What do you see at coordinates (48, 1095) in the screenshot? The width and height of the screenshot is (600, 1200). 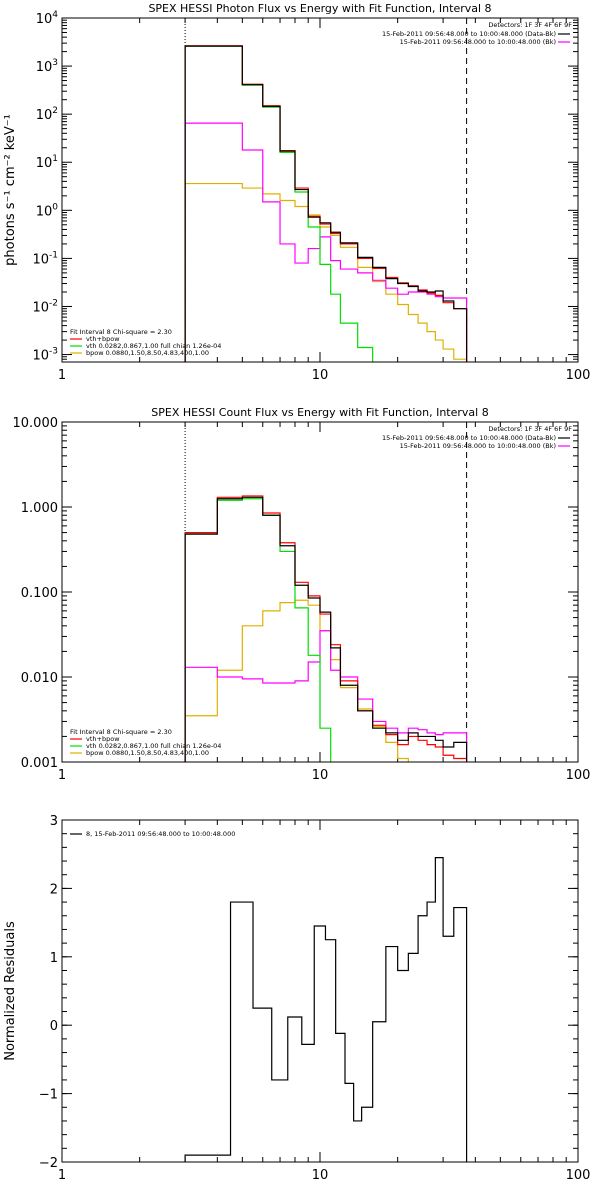 I see `y-tick-label: −1` at bounding box center [48, 1095].